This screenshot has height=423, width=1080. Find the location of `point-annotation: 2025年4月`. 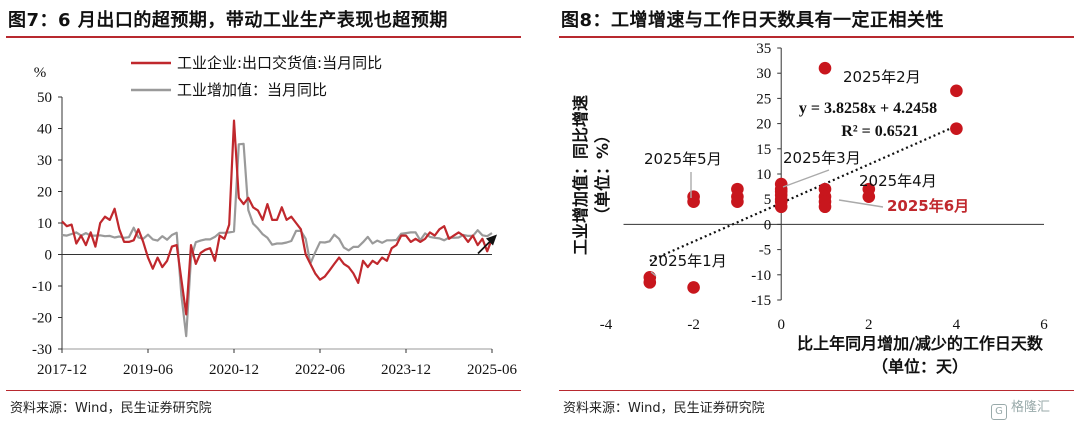

point-annotation: 2025年4月 is located at coordinates (898, 181).